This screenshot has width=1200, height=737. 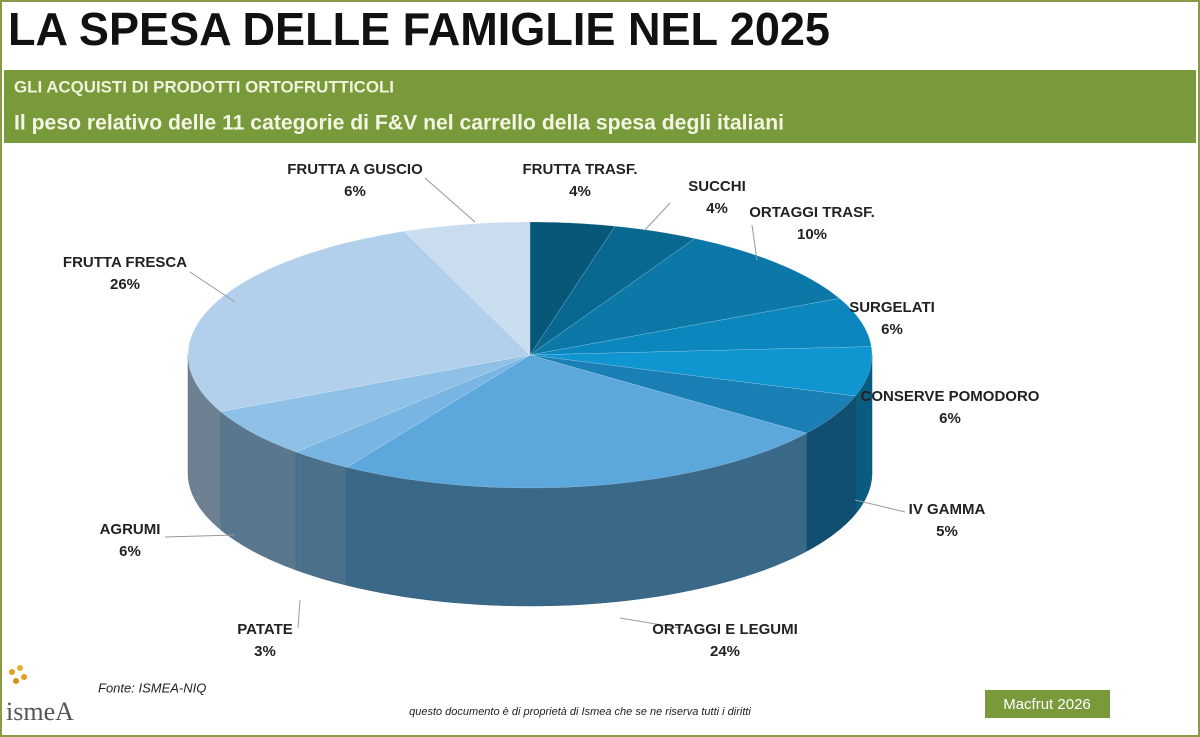 I want to click on slice-label: IV GAMMA, so click(x=947, y=509).